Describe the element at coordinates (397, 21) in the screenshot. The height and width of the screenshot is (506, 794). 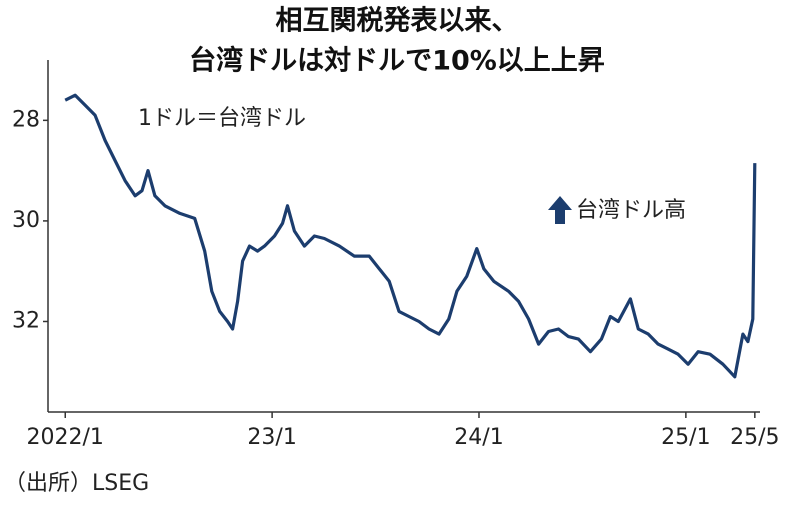
I see `chart-title: 相互関税発表以来、` at that location.